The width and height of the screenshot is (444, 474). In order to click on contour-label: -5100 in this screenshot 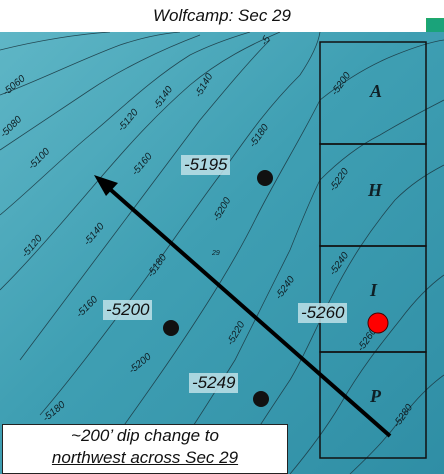, I will do `click(39, 159)`.